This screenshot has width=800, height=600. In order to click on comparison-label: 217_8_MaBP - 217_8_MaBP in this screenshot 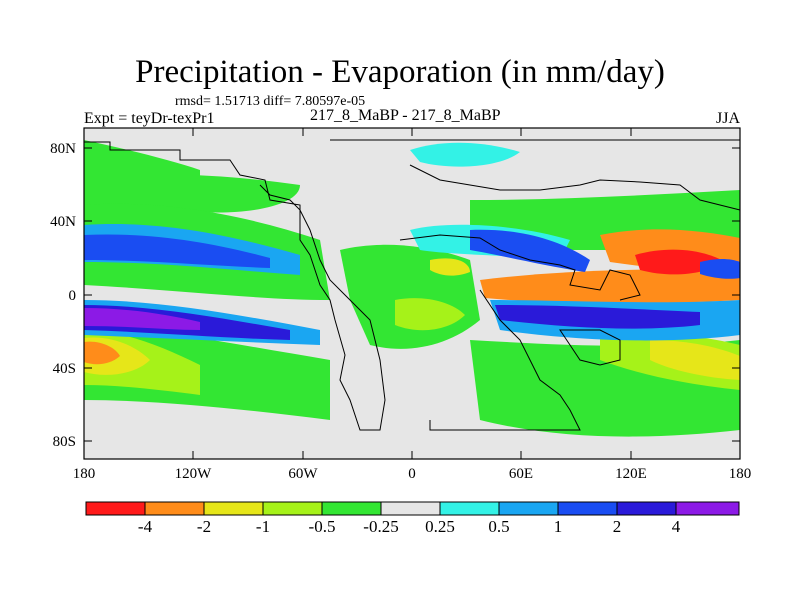, I will do `click(405, 115)`.